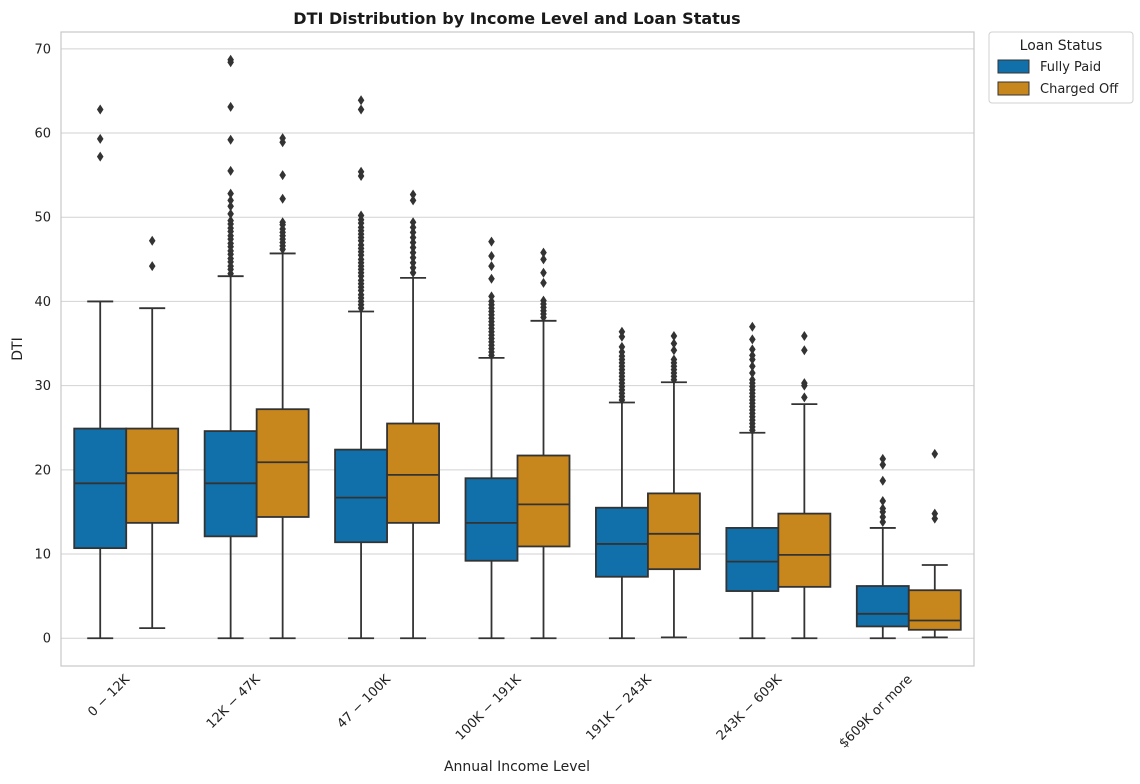 This screenshot has height=784, width=1140. I want to click on legend-label-fully-paid: Fully Paid, so click(1070, 67).